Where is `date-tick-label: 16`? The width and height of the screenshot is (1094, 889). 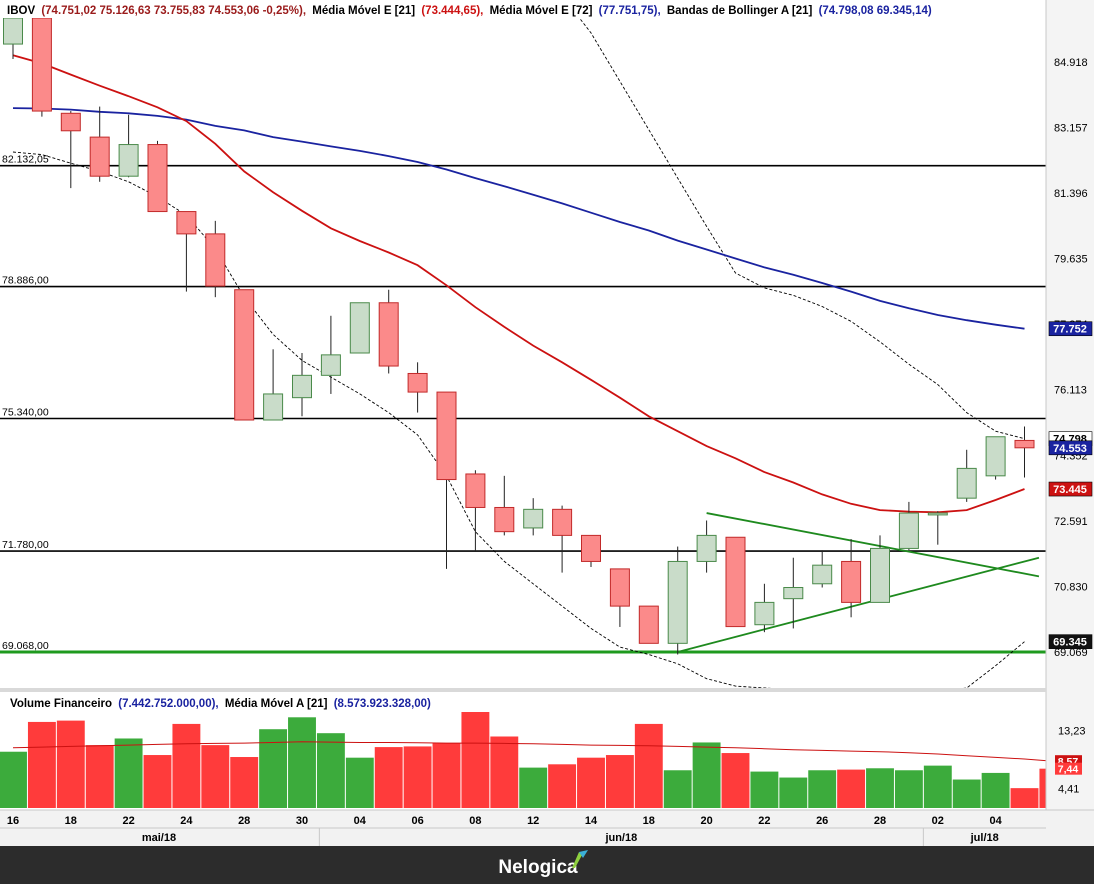
date-tick-label: 16 is located at coordinates (13, 821).